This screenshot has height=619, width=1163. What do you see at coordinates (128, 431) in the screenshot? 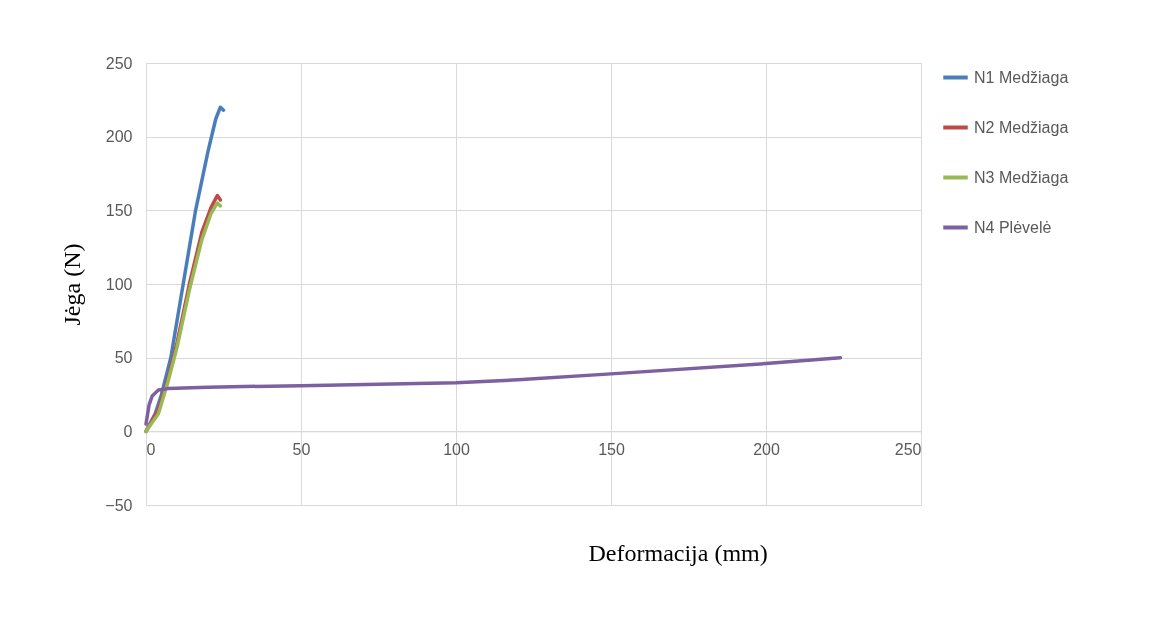
I see `y-tick-label: 0` at bounding box center [128, 431].